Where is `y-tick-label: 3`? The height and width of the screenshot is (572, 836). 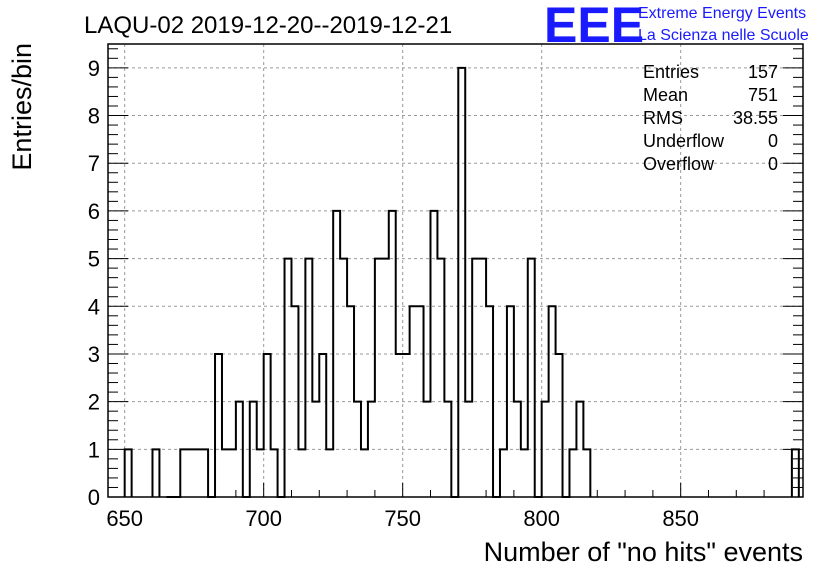
y-tick-label: 3 is located at coordinates (94, 354).